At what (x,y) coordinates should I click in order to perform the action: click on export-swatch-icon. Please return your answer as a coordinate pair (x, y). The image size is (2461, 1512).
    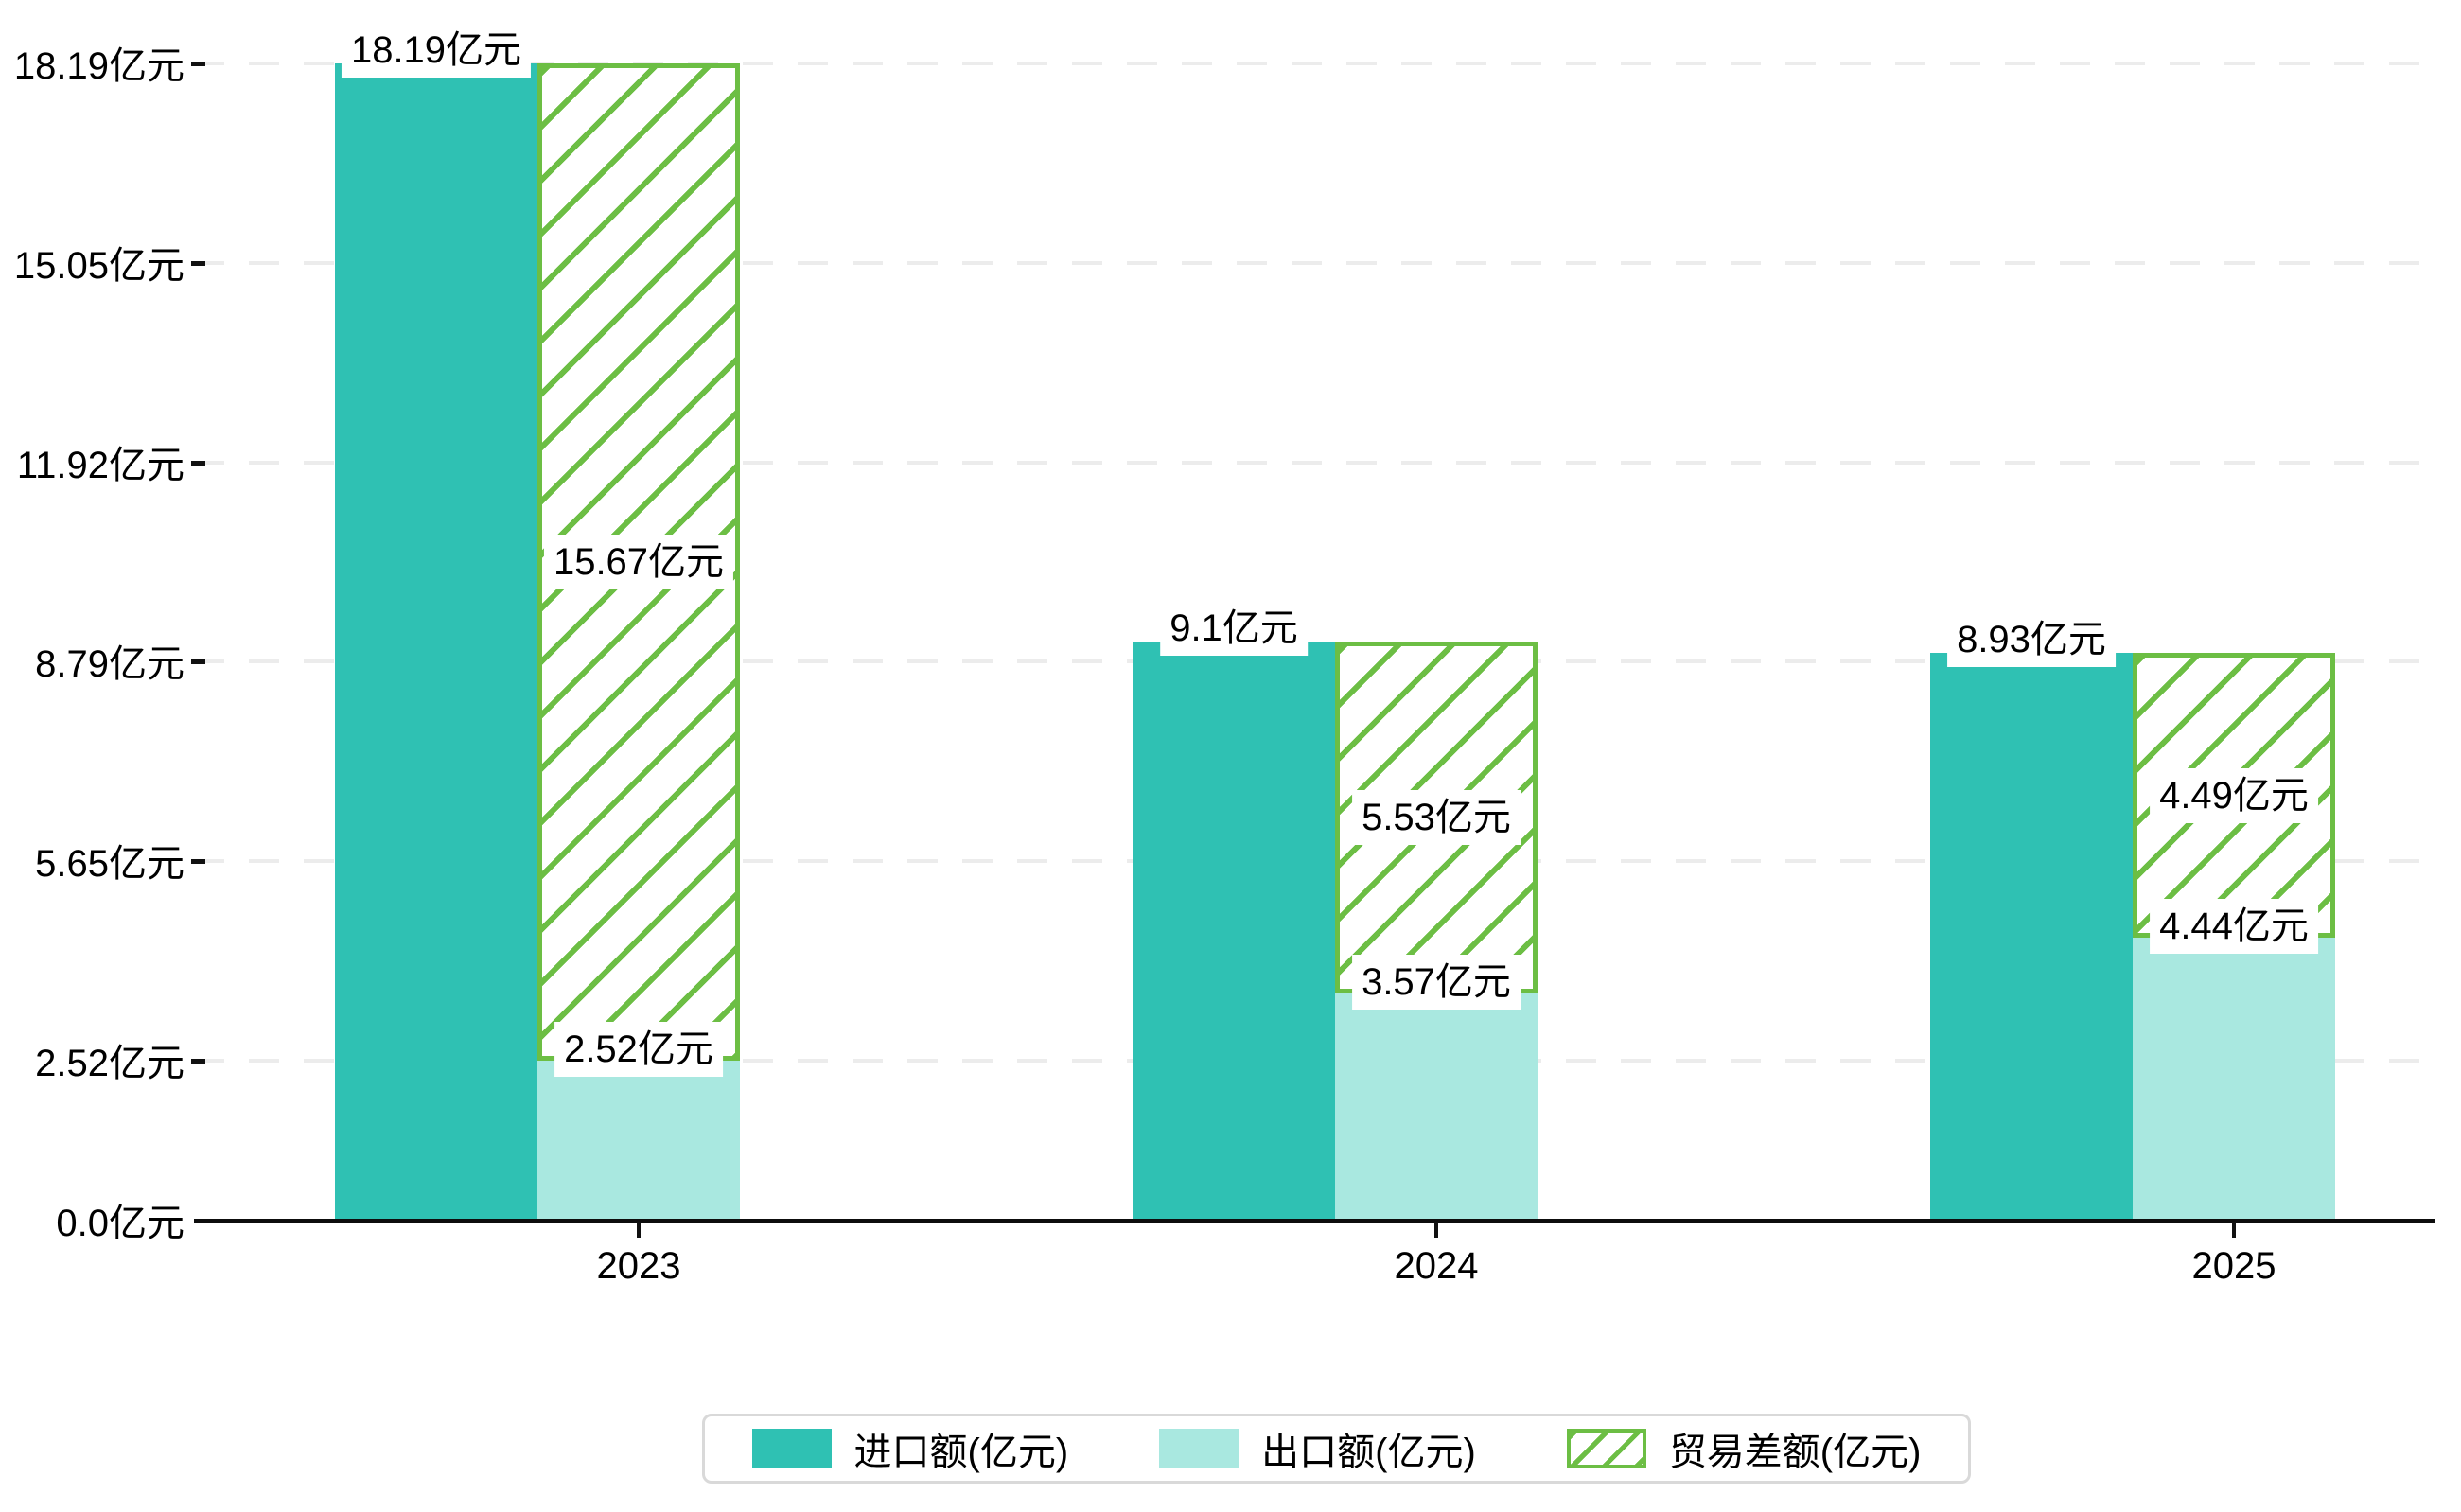
    Looking at the image, I should click on (1199, 1448).